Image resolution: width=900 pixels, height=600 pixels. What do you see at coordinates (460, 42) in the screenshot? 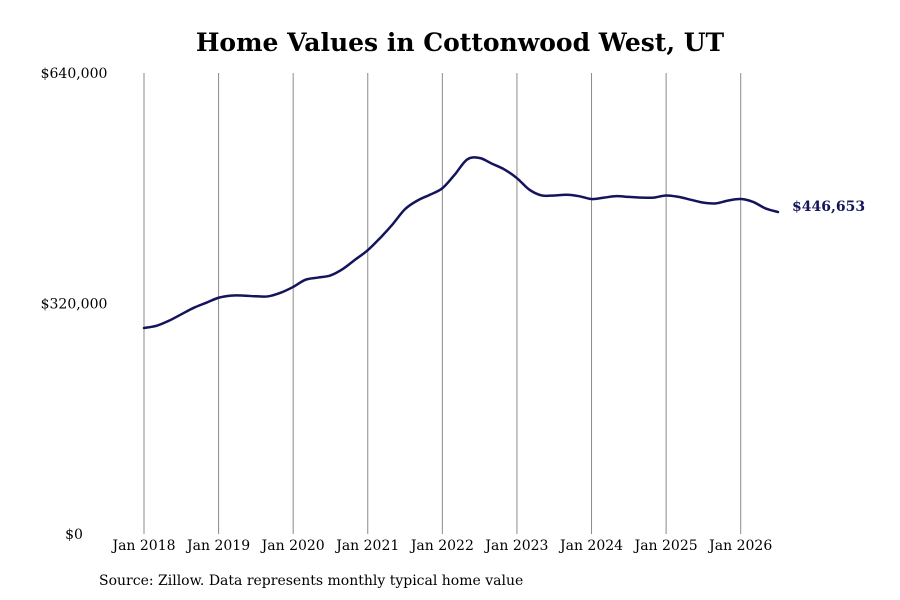
I see `chart-title: Home Values in Cottonwood West, UT` at bounding box center [460, 42].